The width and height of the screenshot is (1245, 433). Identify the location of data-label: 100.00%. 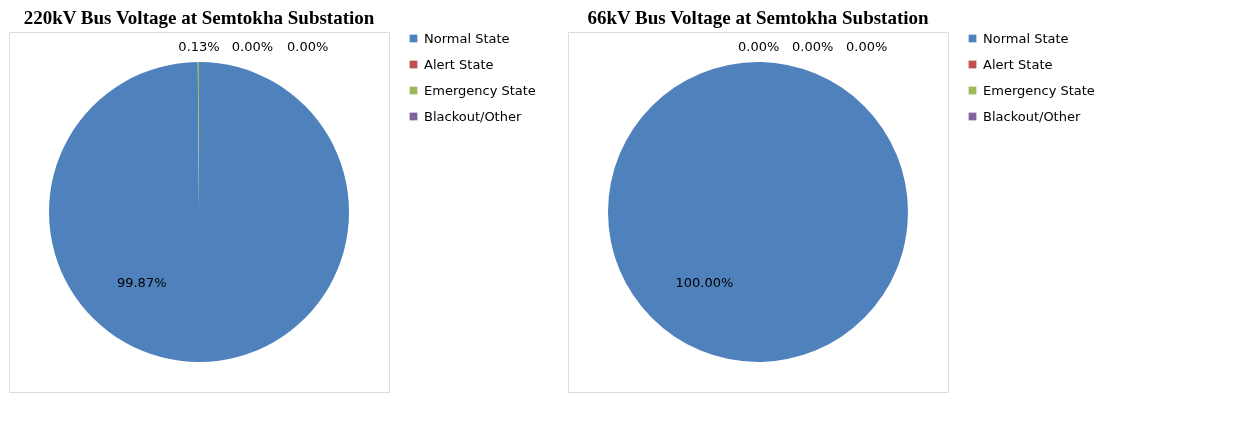
(704, 282).